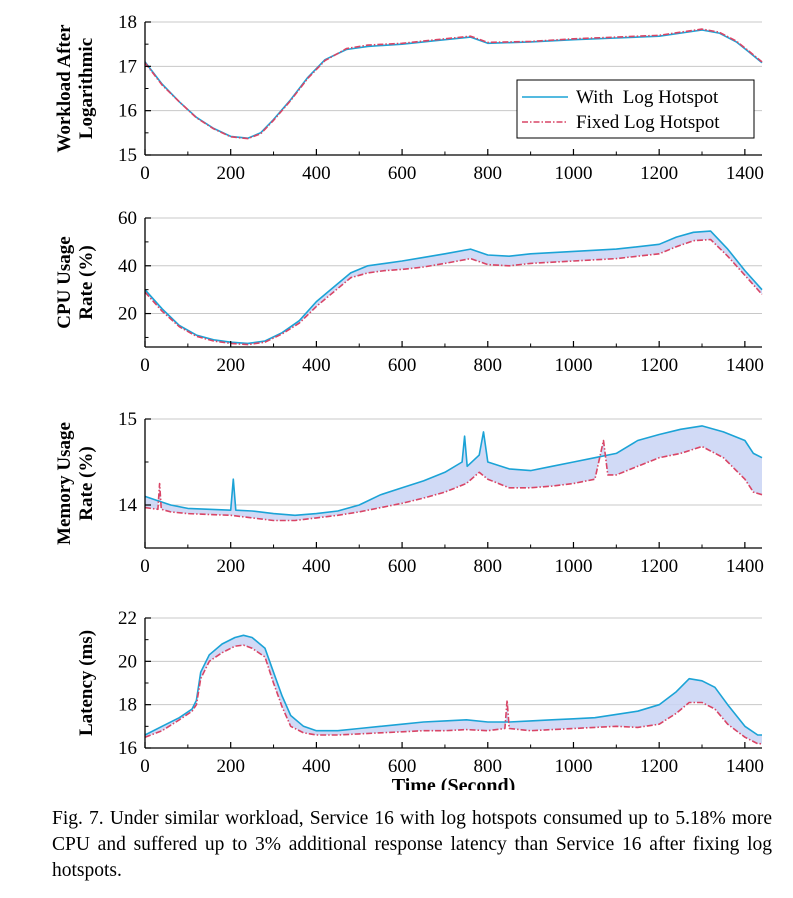 The image size is (793, 898). I want to click on y-tick-label: 40, so click(127, 266).